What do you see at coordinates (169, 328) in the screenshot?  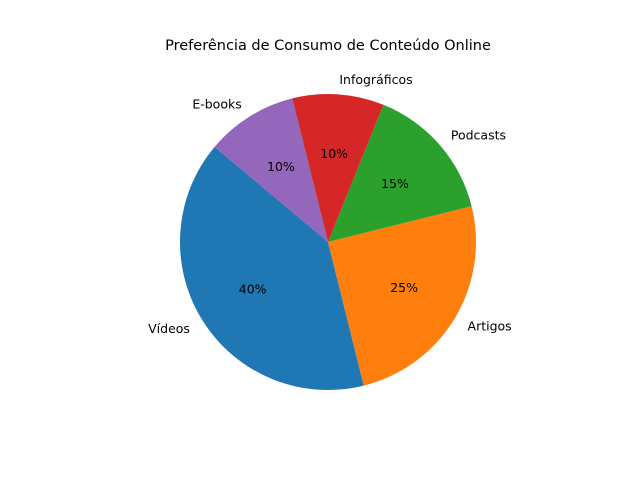 I see `pie-category-label: Vídeos` at bounding box center [169, 328].